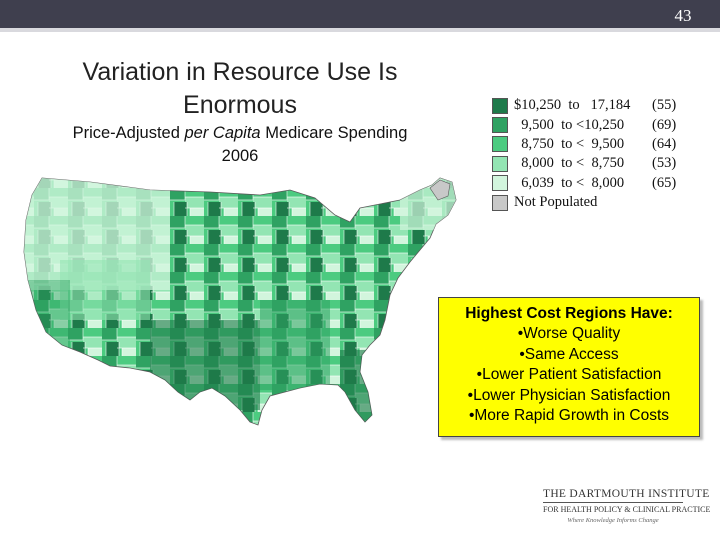 The image size is (720, 540). I want to click on callout-item: •Lower Patient Satisfaction, so click(569, 375).